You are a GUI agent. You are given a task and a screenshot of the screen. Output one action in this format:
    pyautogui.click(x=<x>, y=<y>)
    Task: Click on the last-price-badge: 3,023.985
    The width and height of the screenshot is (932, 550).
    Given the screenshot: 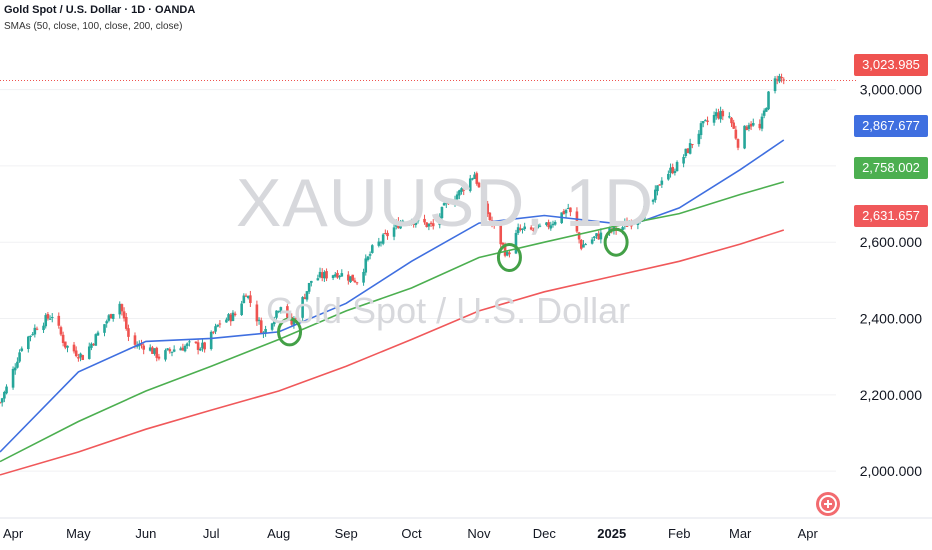 What is the action you would take?
    pyautogui.click(x=891, y=65)
    